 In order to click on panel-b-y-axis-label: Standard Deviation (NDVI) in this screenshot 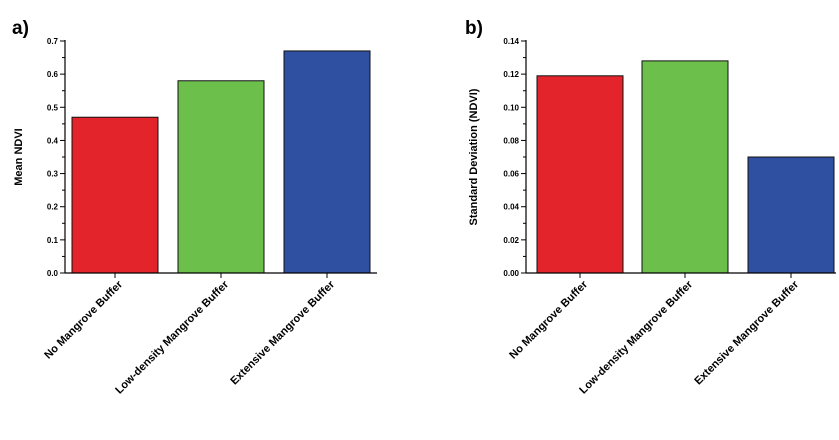, I will do `click(474, 156)`.